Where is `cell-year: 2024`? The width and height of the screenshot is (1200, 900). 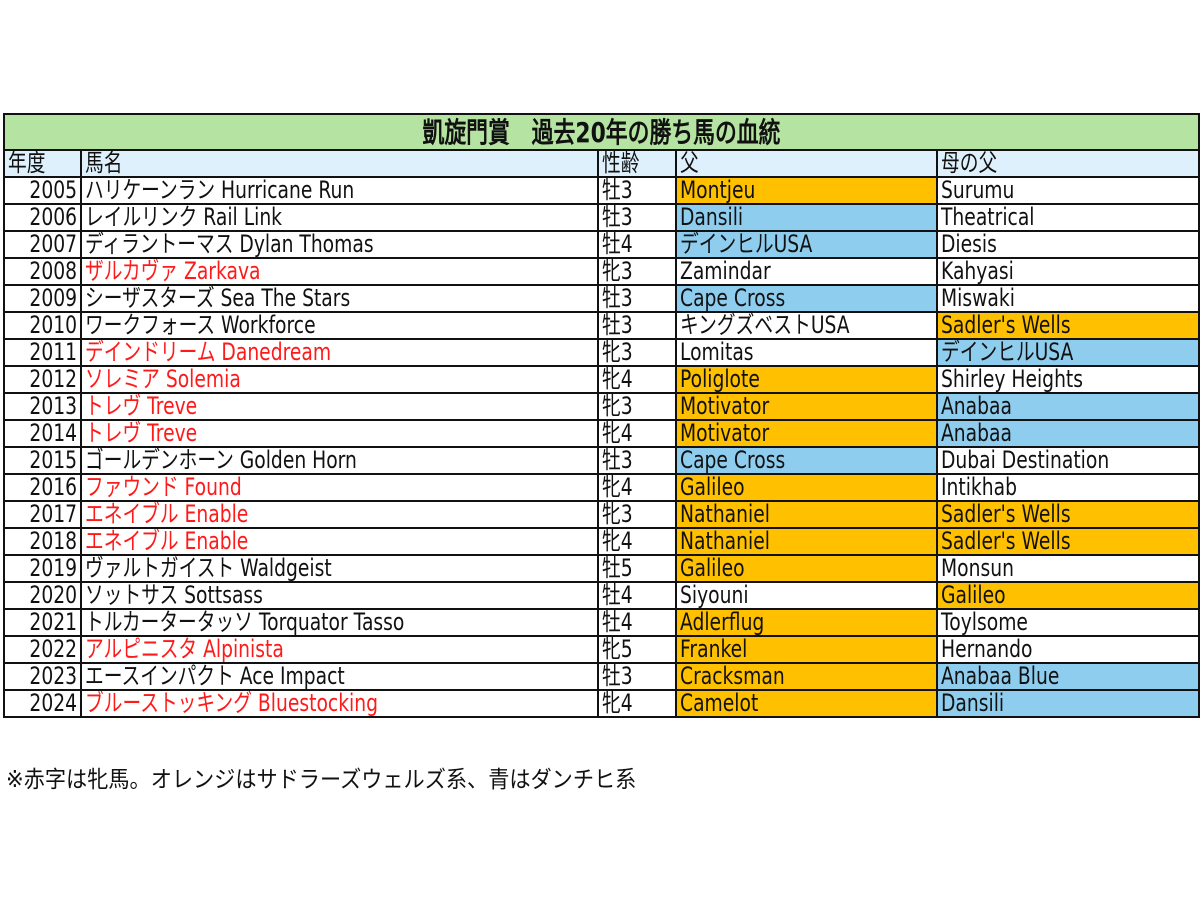 cell-year: 2024 is located at coordinates (42, 703).